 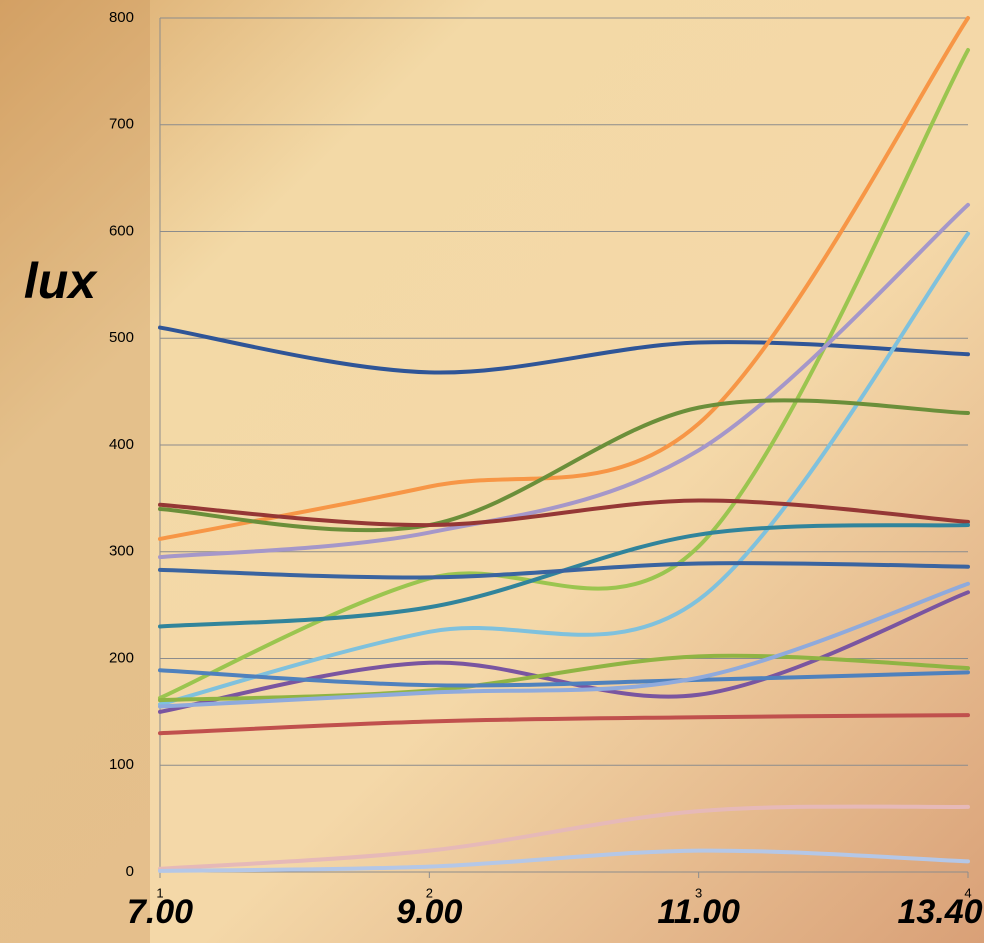 What do you see at coordinates (121, 337) in the screenshot?
I see `y-tick-label: 500` at bounding box center [121, 337].